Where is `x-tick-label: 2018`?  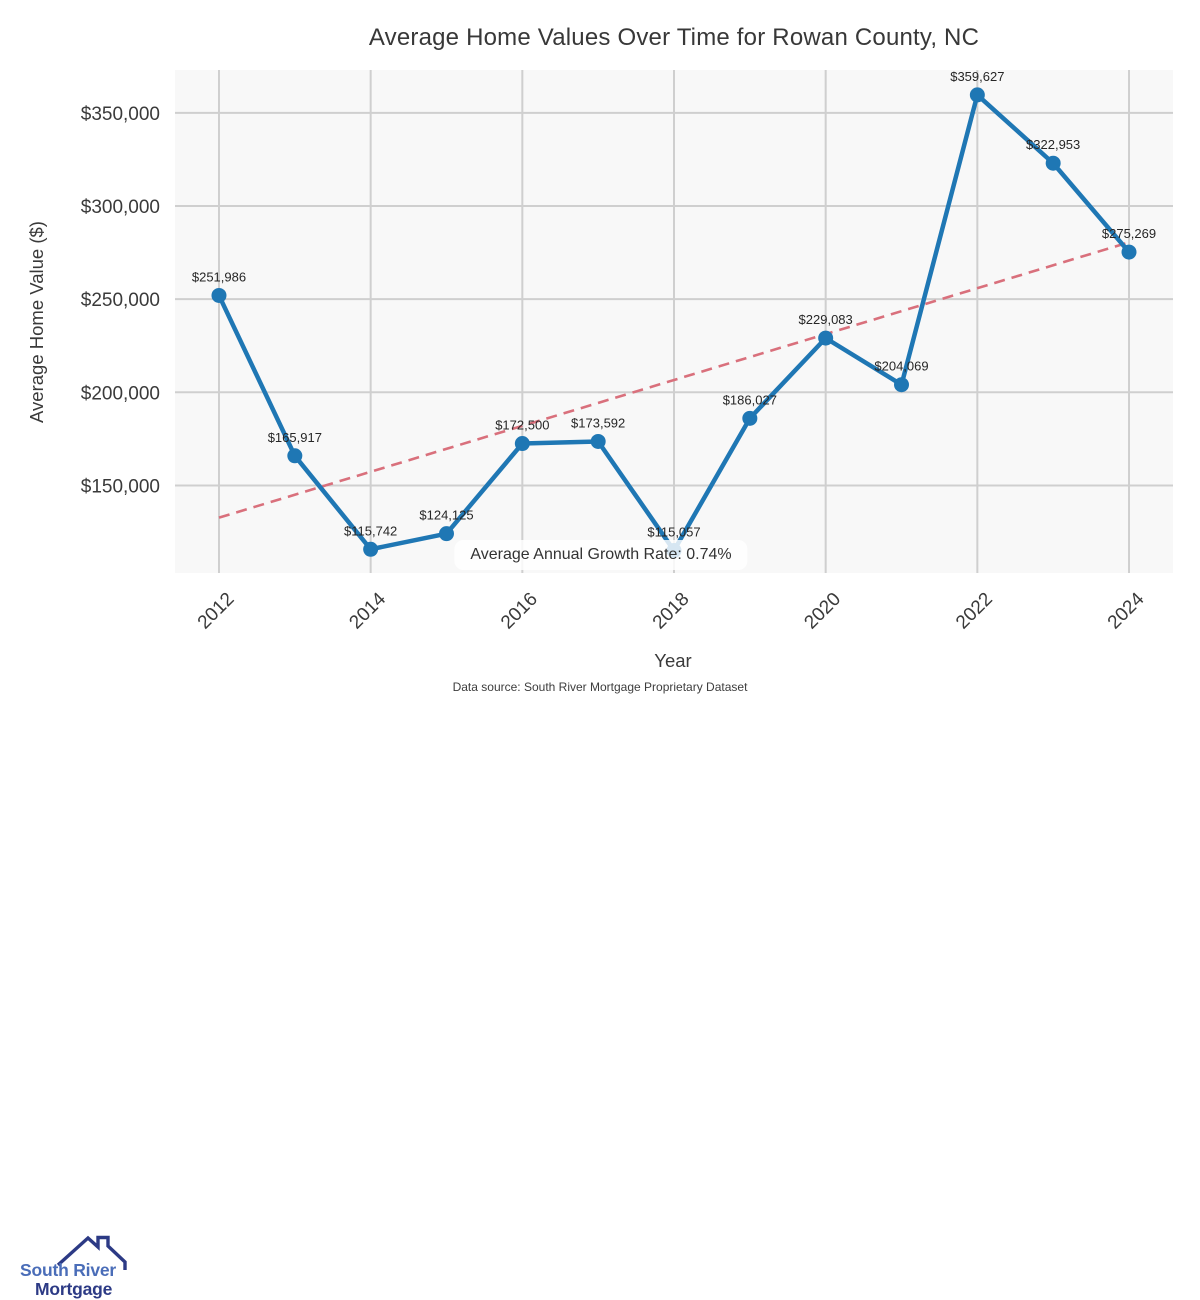
x-tick-label: 2018 is located at coordinates (671, 611).